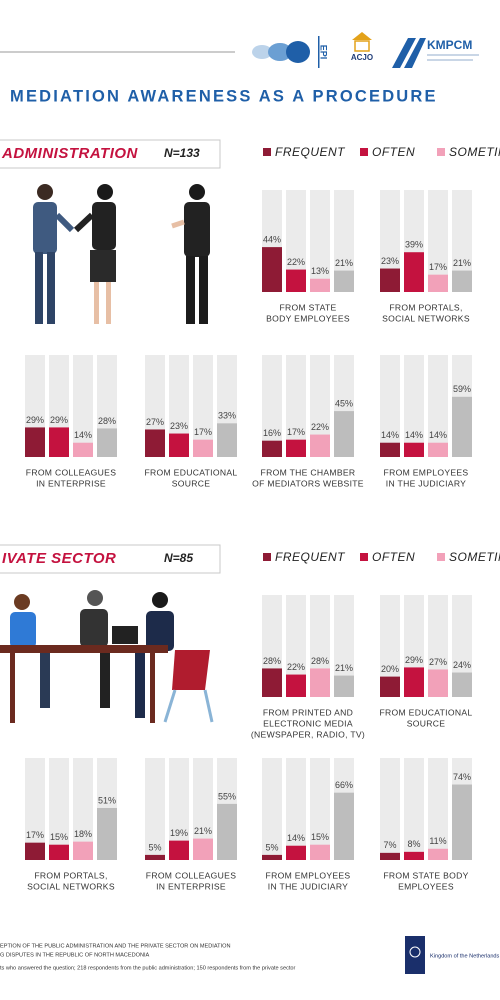 The width and height of the screenshot is (500, 1000). Describe the element at coordinates (70, 875) in the screenshot. I see `chart-caption: FROM PORTALS,` at that location.